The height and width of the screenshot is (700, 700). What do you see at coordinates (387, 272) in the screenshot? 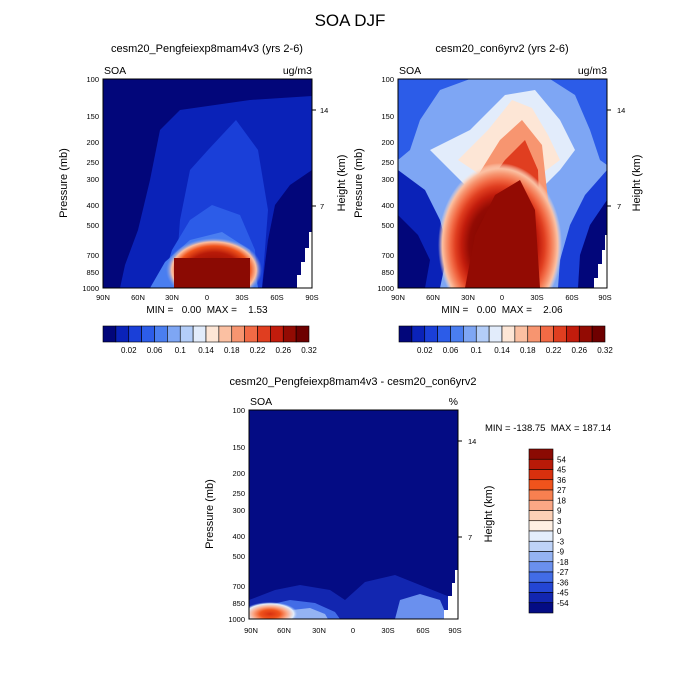
I see `y-tick-label: 850` at bounding box center [387, 272].